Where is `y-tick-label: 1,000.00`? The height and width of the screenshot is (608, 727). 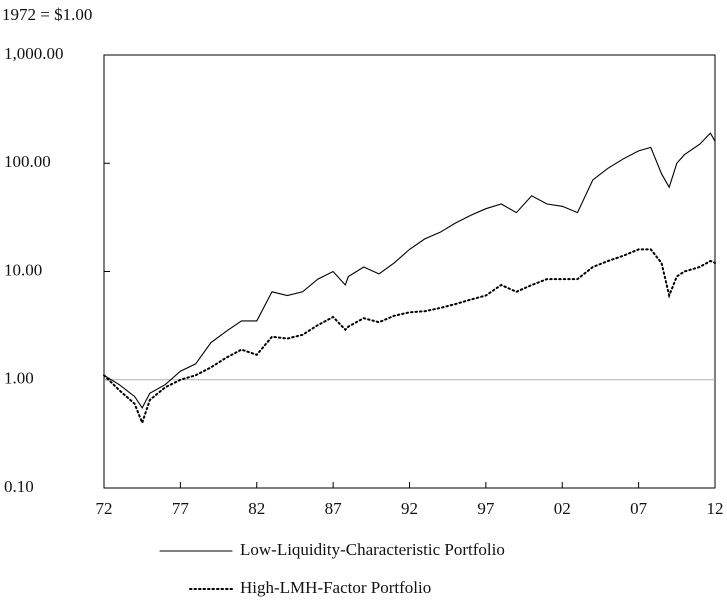
y-tick-label: 1,000.00 is located at coordinates (34, 53).